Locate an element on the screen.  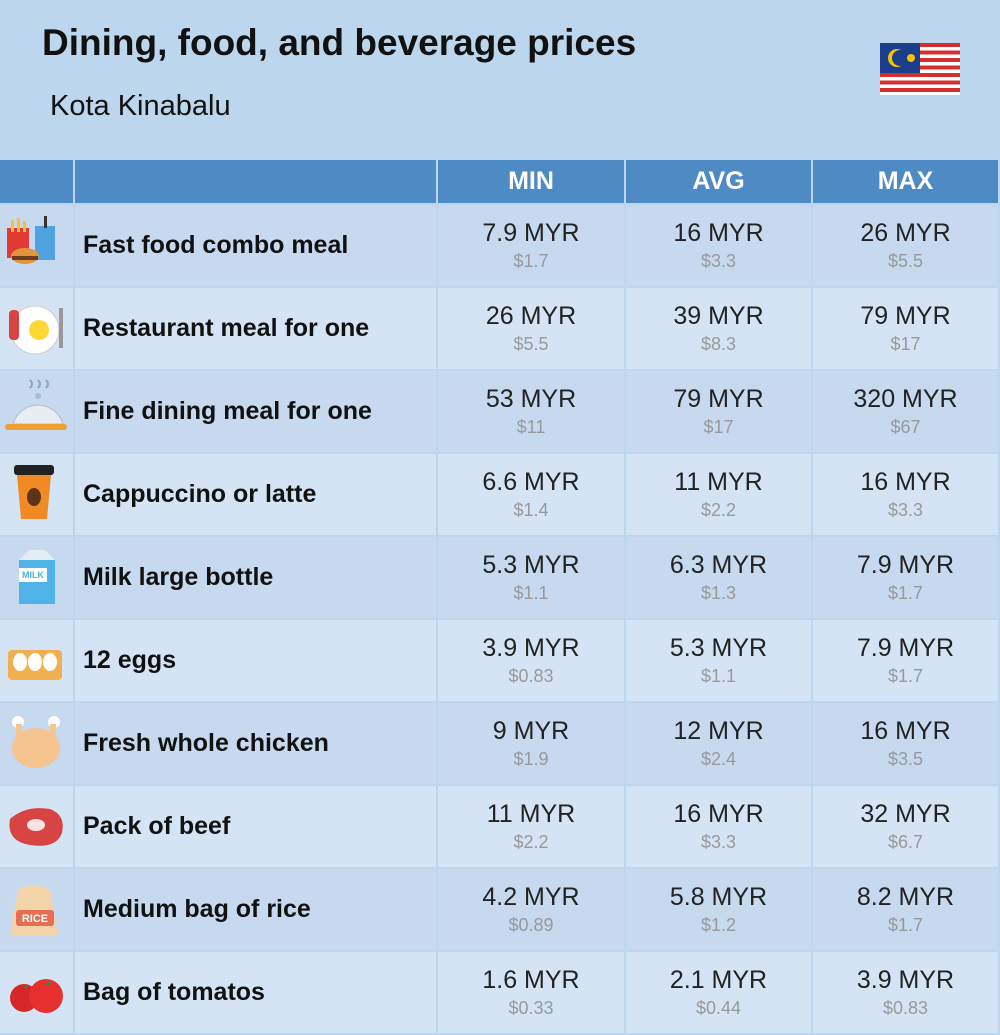
row-label: Medium bag of rice is located at coordinates (255, 909).